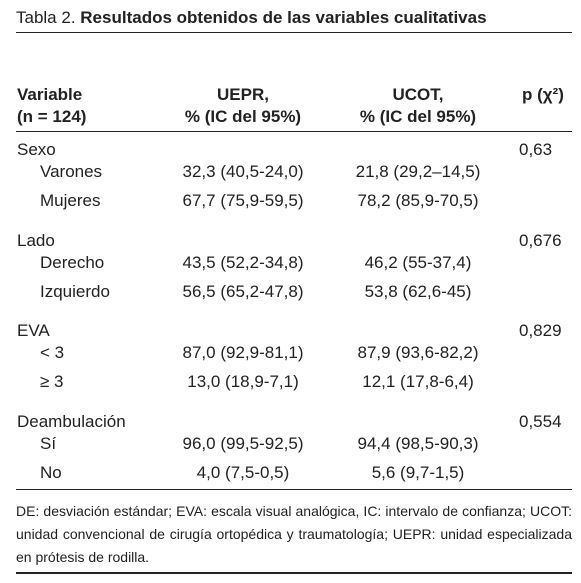 This screenshot has width=581, height=583. I want to click on ucot-cell: 87,9 (93,6-82,2), so click(418, 352).